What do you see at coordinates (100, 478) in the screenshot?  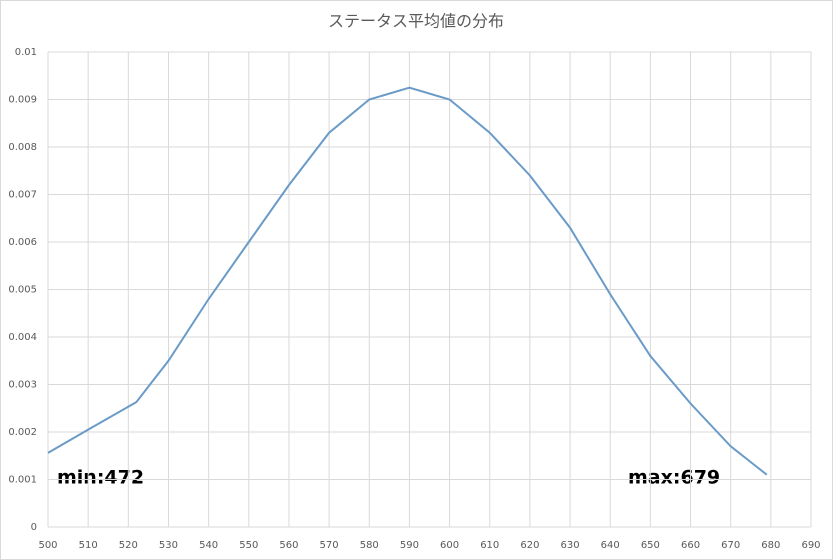 I see `annotation: min:472` at bounding box center [100, 478].